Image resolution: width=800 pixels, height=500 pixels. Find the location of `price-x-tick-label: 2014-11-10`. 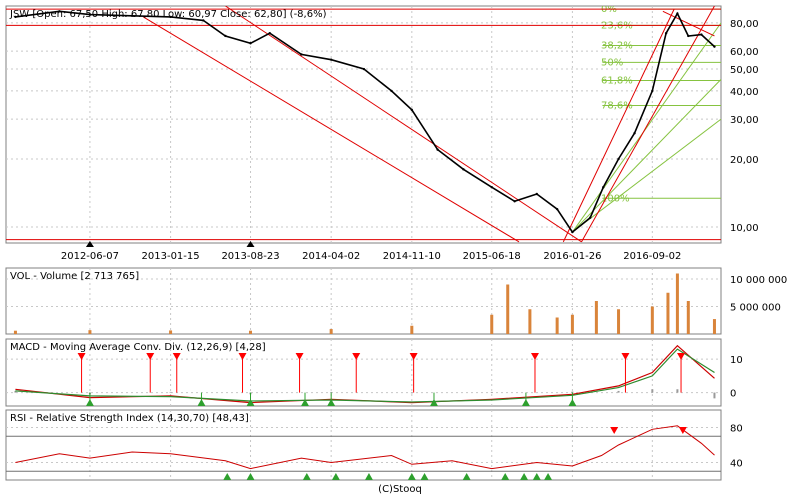

price-x-tick-label: 2014-11-10 is located at coordinates (412, 256).